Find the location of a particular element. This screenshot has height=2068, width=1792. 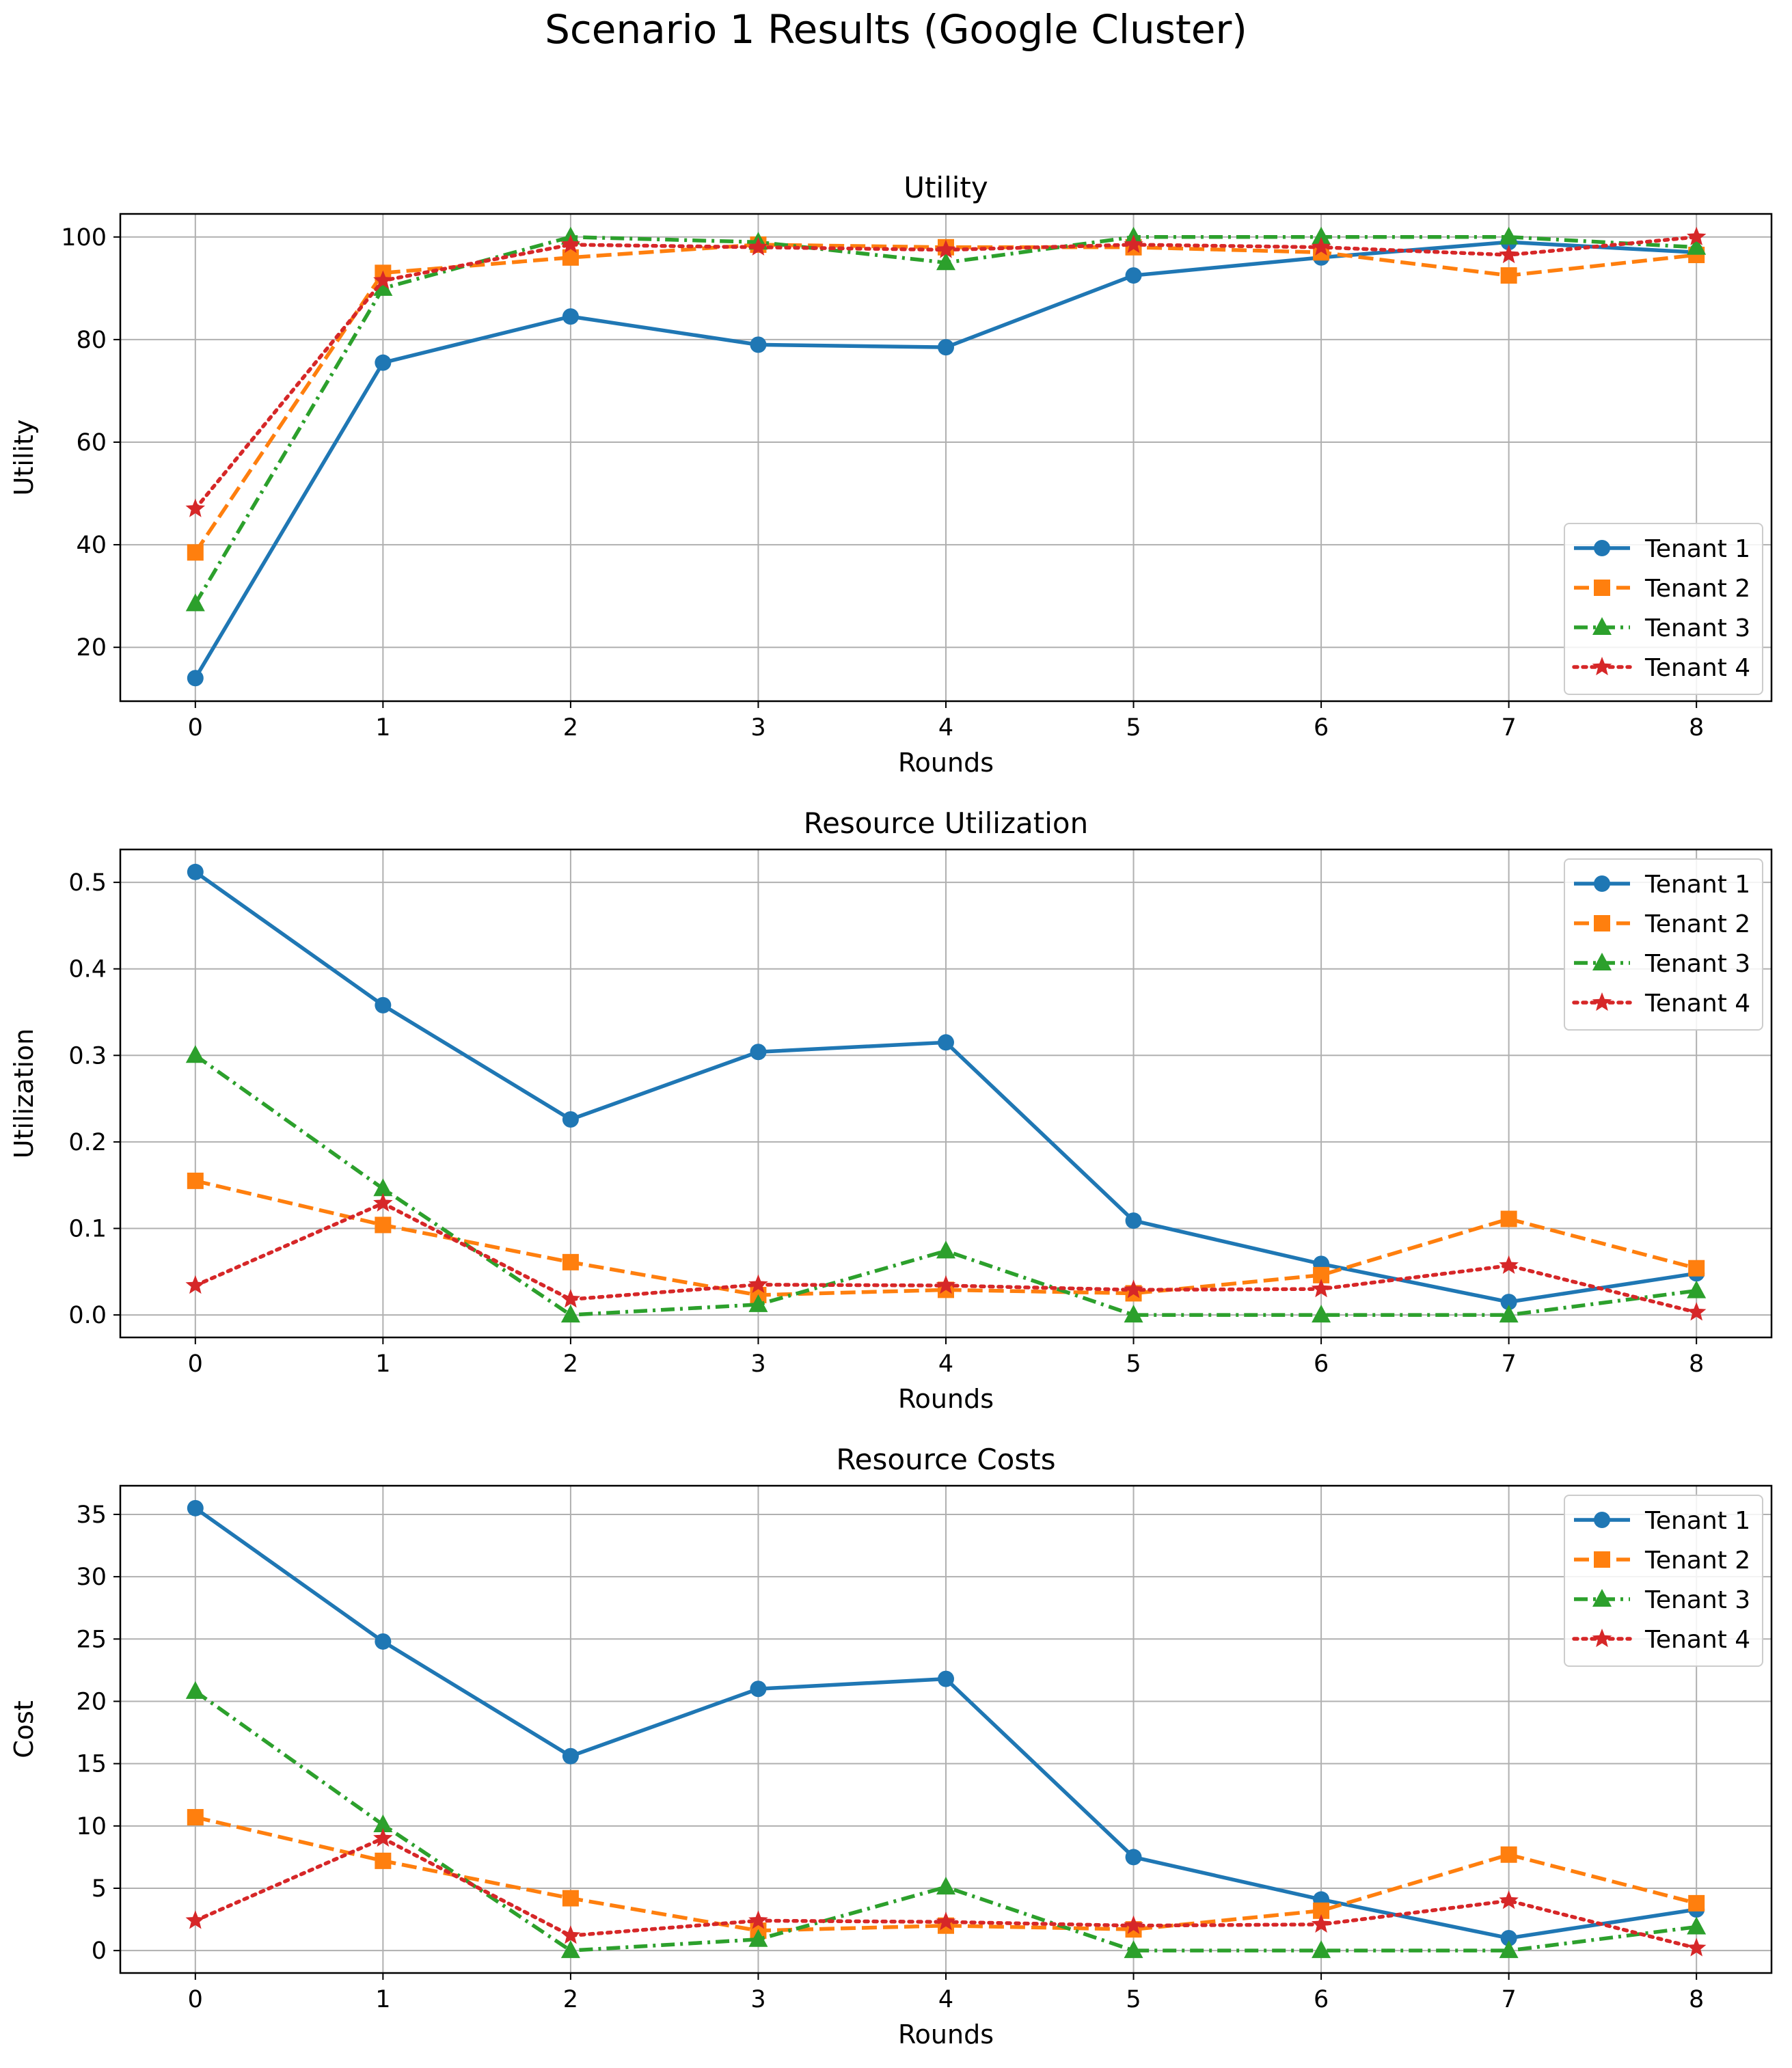

y-tick-label: 0.2 is located at coordinates (87, 1142).